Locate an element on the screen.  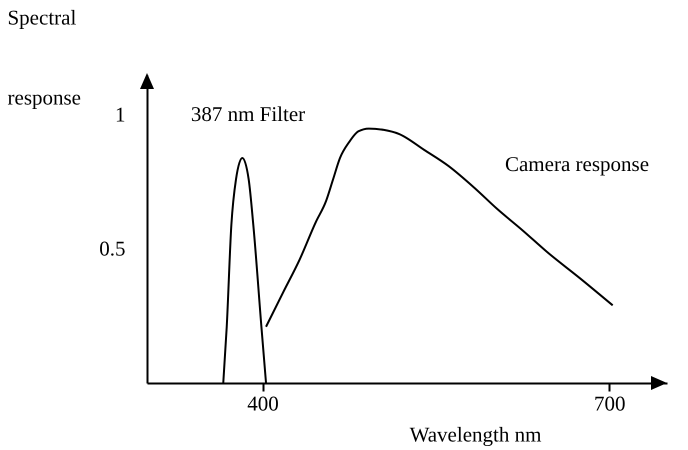
x-tick-label: 700 is located at coordinates (610, 404).